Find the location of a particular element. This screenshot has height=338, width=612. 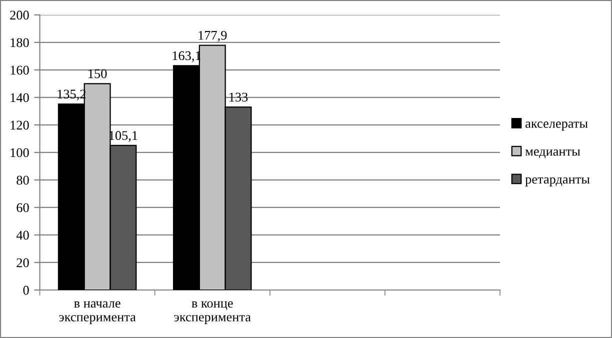

y-tick-label: 40 is located at coordinates (22, 235).